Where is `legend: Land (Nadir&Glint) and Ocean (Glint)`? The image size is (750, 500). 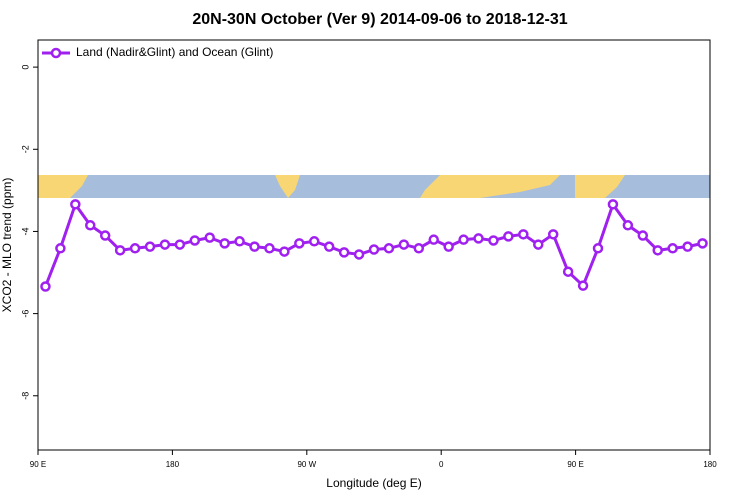 legend: Land (Nadir&Glint) and Ocean (Glint) is located at coordinates (157, 52).